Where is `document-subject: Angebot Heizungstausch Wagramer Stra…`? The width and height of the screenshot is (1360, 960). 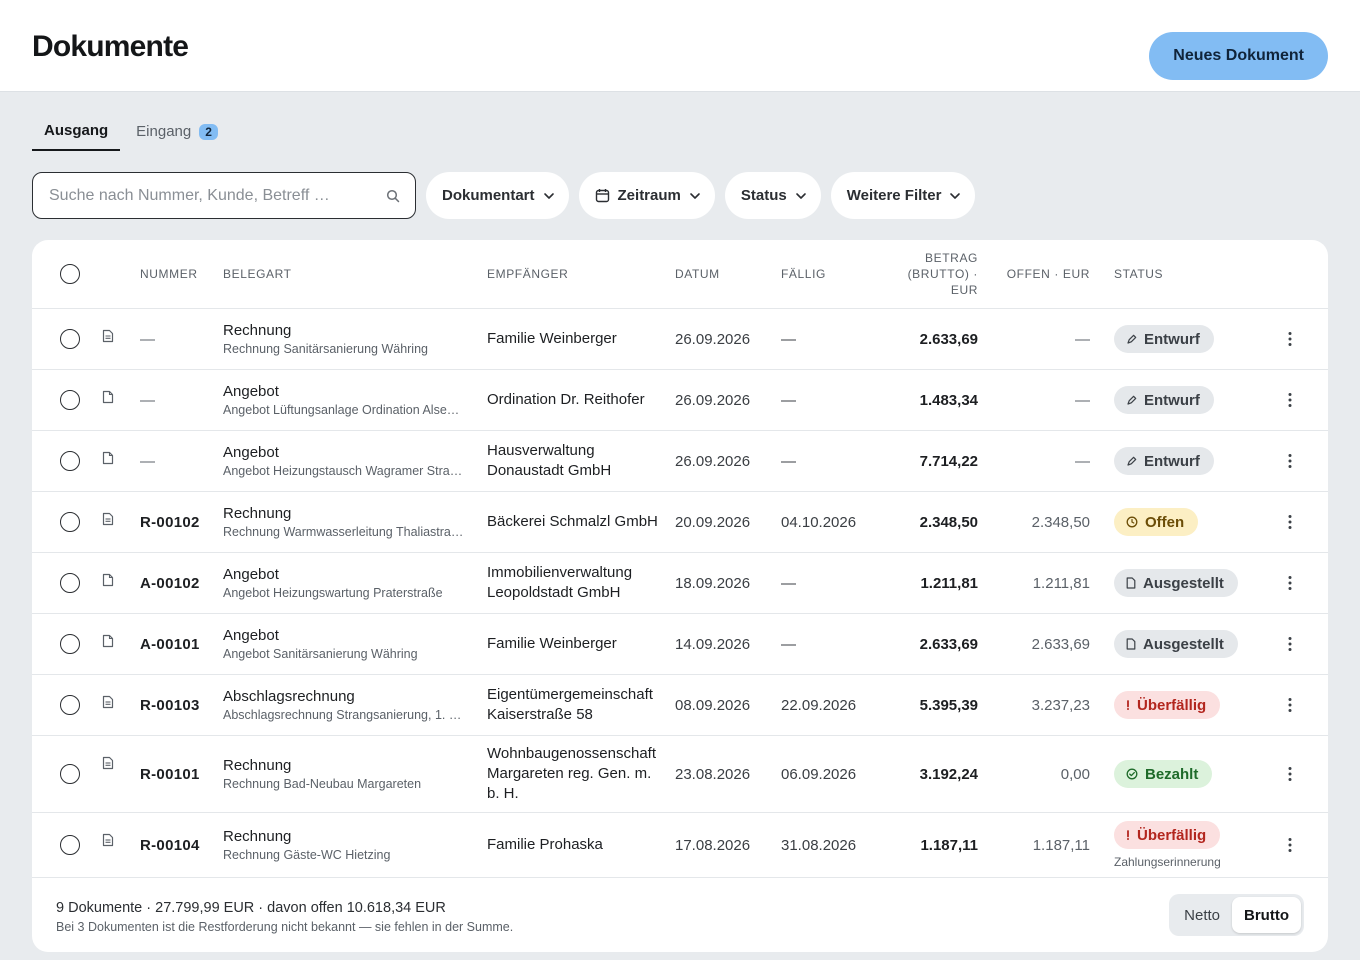
document-subject: Angebot Heizungstausch Wagramer Stra… is located at coordinates (343, 471).